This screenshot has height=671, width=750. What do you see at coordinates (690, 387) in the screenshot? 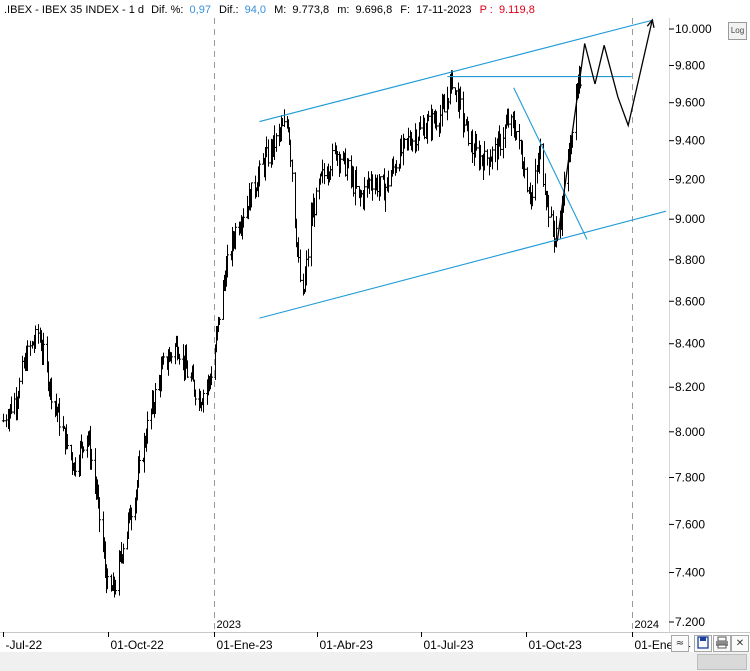
I see `y-tick-label-5: 8.200` at bounding box center [690, 387].